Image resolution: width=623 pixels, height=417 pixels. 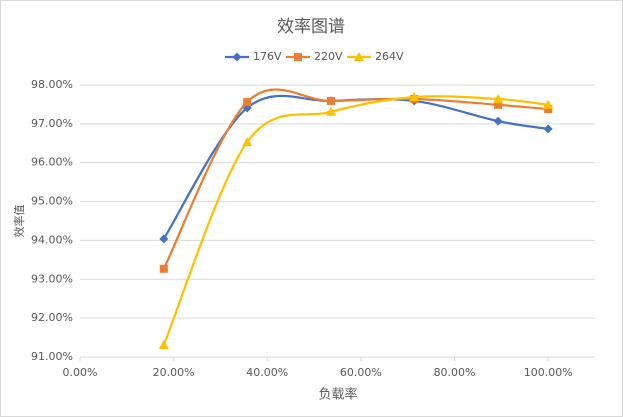 What do you see at coordinates (52, 317) in the screenshot?
I see `y-tick-label: 92.00%` at bounding box center [52, 317].